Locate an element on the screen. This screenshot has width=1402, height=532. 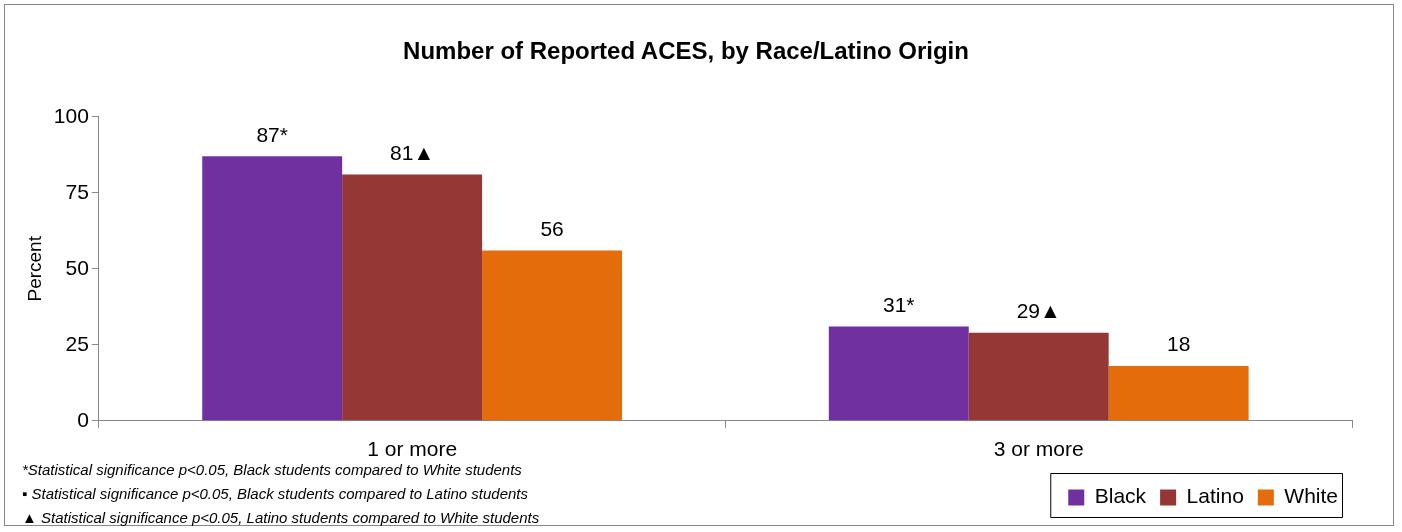
legend-label: Latino is located at coordinates (1215, 496).